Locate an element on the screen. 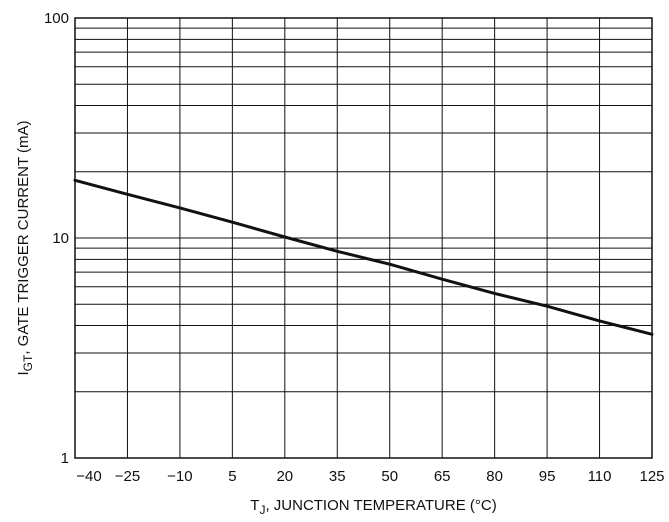 Image resolution: width=669 pixels, height=522 pixels. x-tick-label: 95 is located at coordinates (547, 476).